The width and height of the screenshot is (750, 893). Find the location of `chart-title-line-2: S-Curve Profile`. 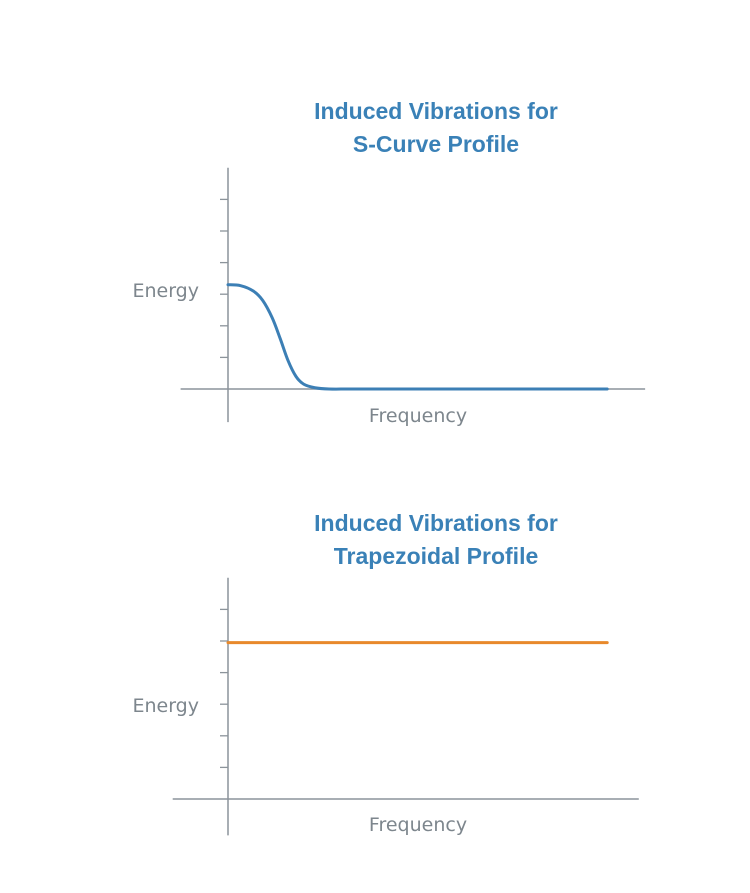

chart-title-line-2: S-Curve Profile is located at coordinates (436, 144).